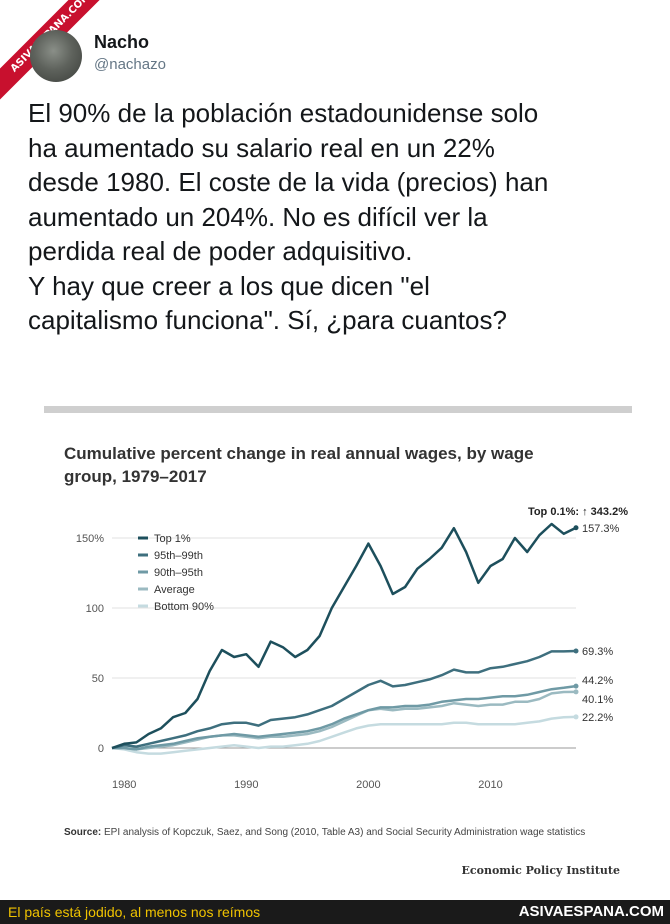 Image resolution: width=670 pixels, height=924 pixels. What do you see at coordinates (597, 718) in the screenshot?
I see `series-end-label: 22.2%` at bounding box center [597, 718].